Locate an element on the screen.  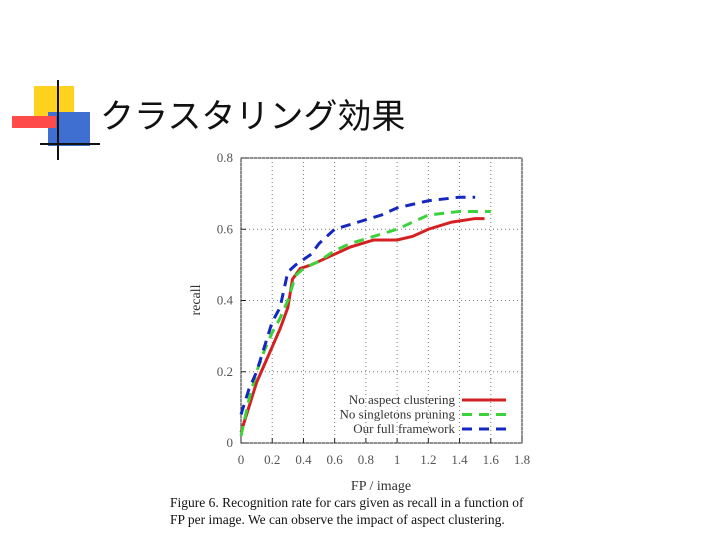
x-tick-label: 1.8 is located at coordinates (522, 459).